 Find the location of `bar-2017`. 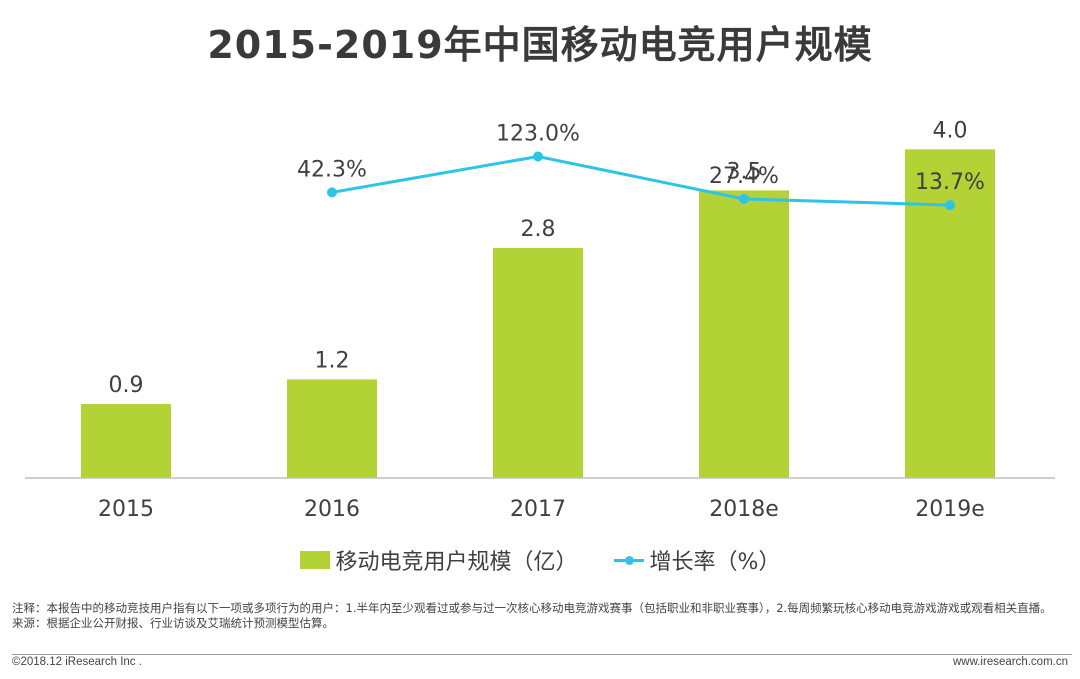

bar-2017 is located at coordinates (538, 362).